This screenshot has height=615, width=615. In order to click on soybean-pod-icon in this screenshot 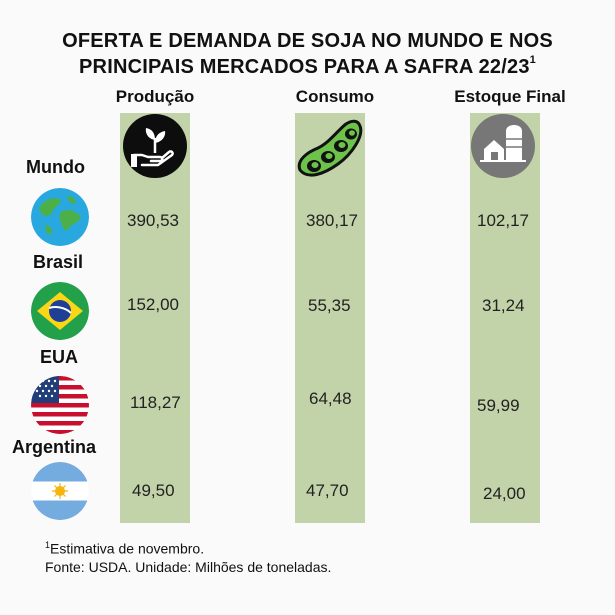, I will do `click(330, 148)`.